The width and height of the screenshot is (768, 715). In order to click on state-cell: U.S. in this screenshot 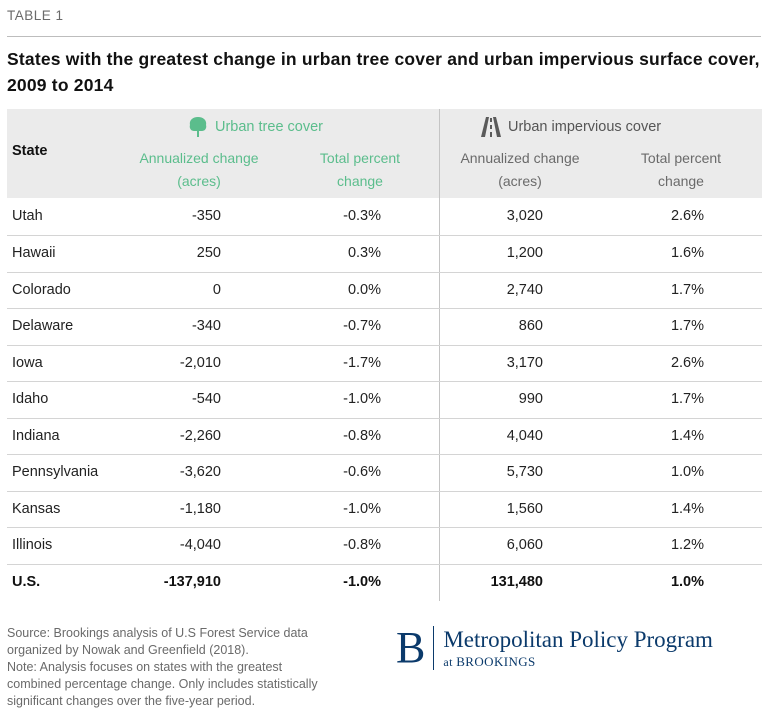, I will do `click(26, 582)`.